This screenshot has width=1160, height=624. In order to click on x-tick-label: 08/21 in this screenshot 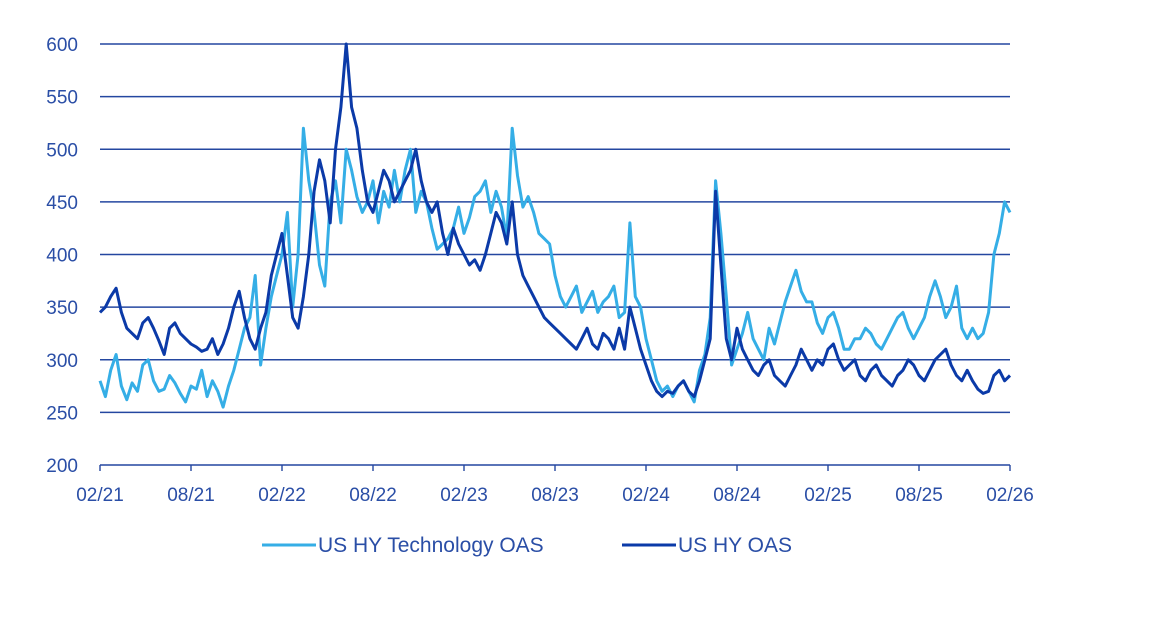, I will do `click(191, 495)`.